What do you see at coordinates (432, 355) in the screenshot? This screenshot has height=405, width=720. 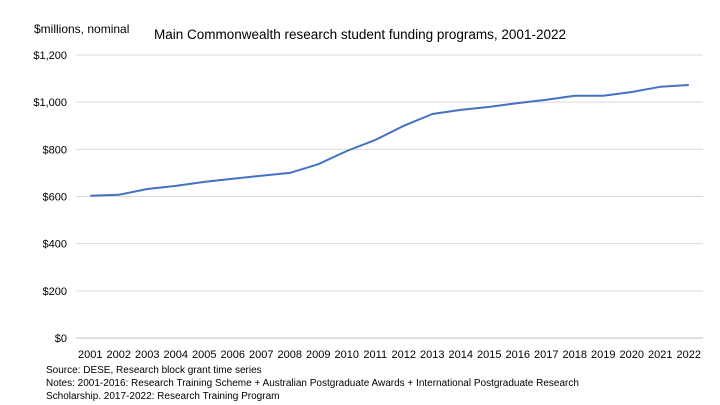 I see `x-tick-label: 2013` at bounding box center [432, 355].